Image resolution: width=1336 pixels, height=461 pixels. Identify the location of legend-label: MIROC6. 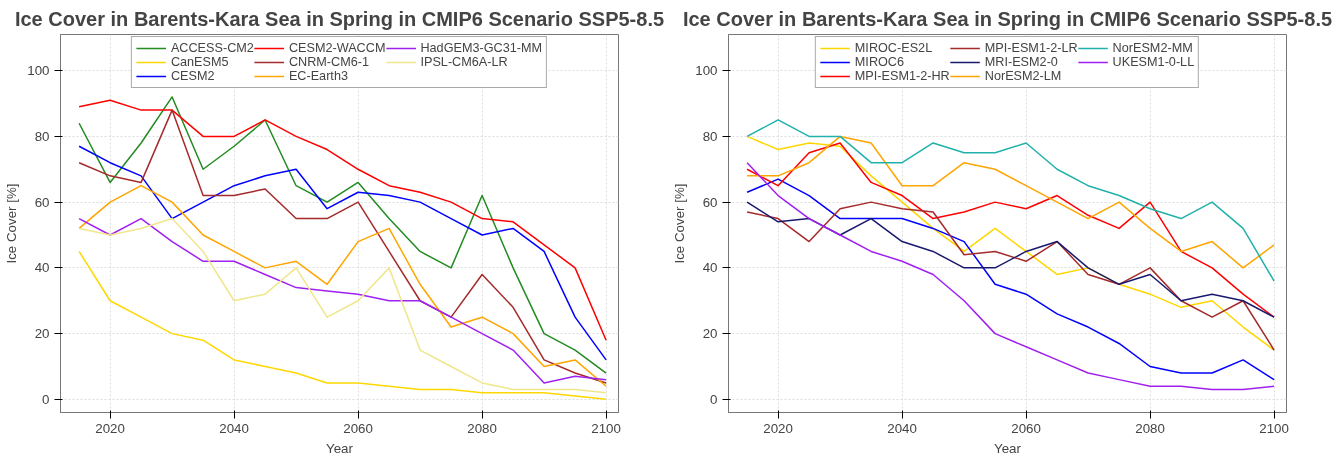
(879, 62).